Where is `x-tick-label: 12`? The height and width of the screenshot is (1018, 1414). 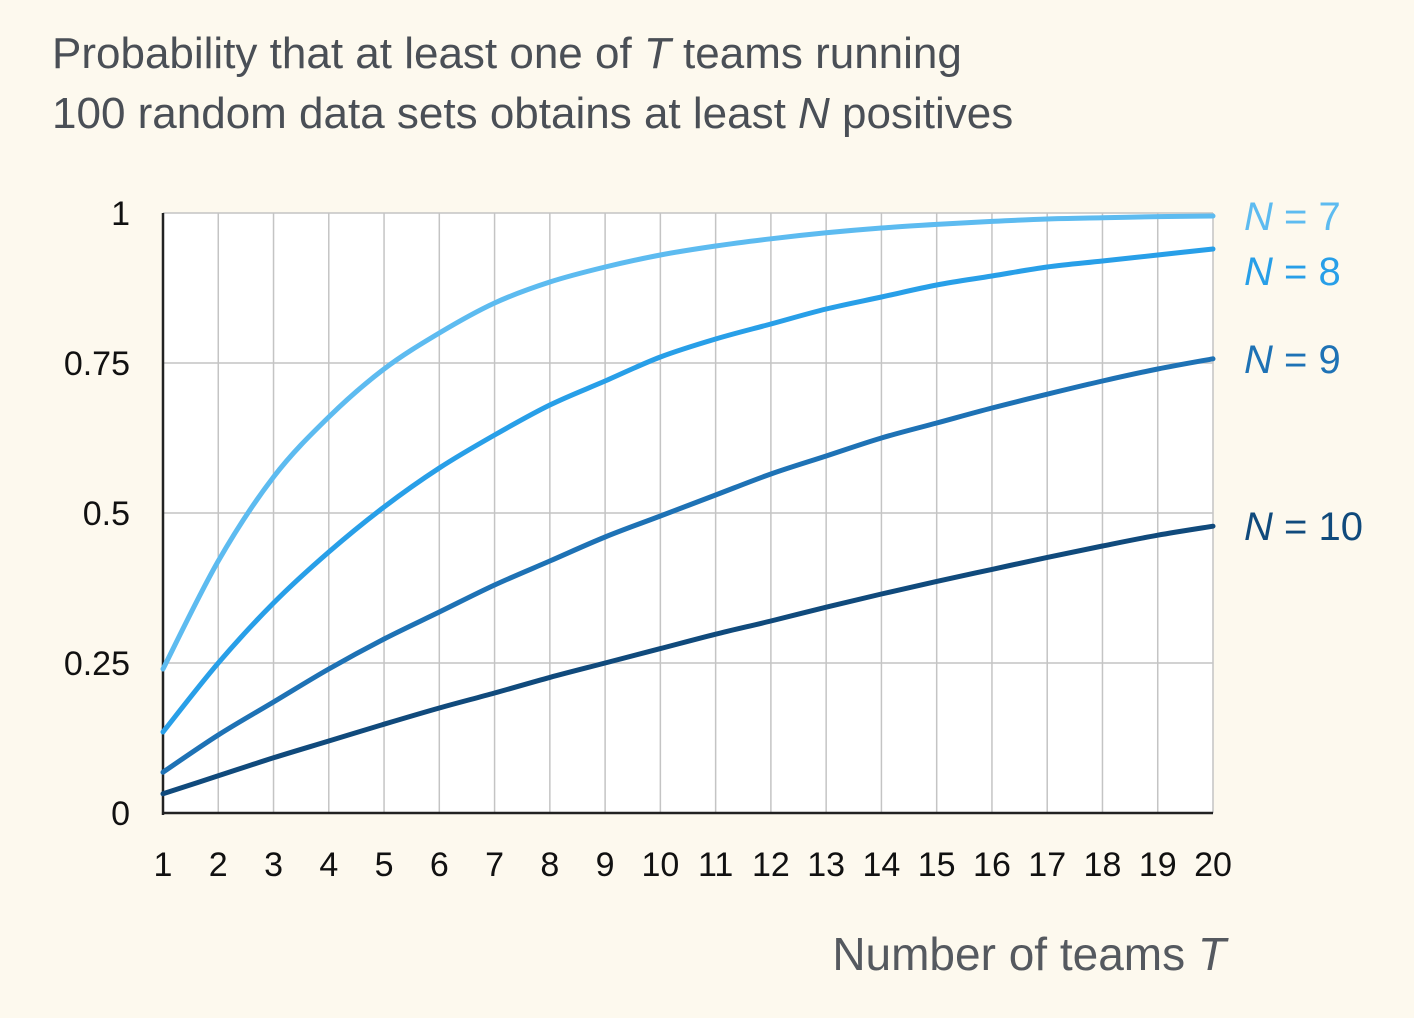 x-tick-label: 12 is located at coordinates (771, 865).